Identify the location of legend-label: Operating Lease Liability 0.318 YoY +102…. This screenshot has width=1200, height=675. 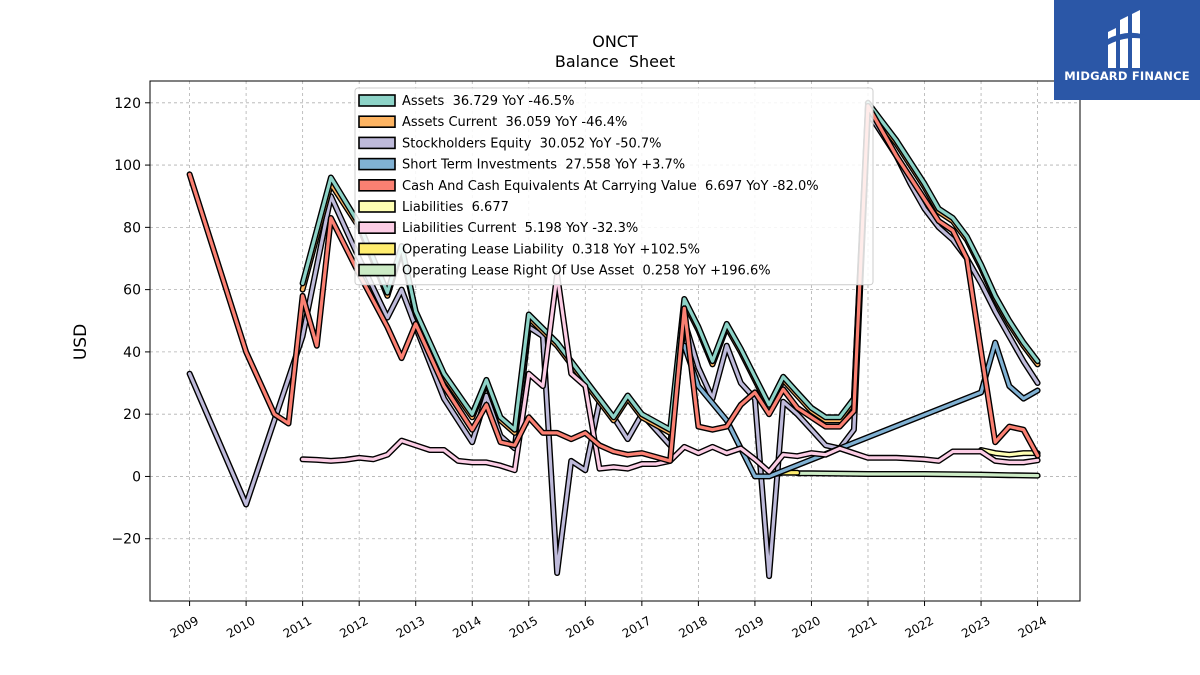
(551, 249).